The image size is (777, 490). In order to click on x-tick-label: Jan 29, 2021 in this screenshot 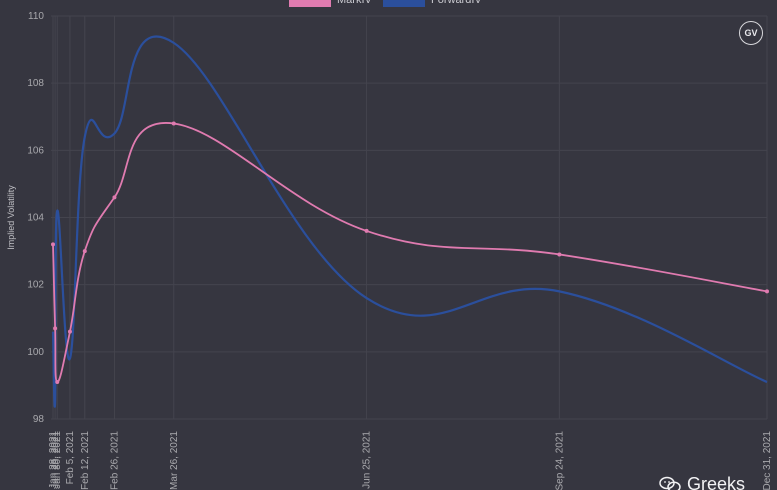, I will do `click(55, 460)`.